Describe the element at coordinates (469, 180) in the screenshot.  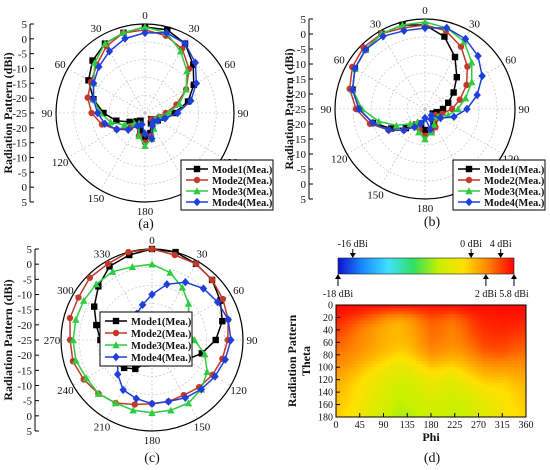
I see `legend-marker` at that location.